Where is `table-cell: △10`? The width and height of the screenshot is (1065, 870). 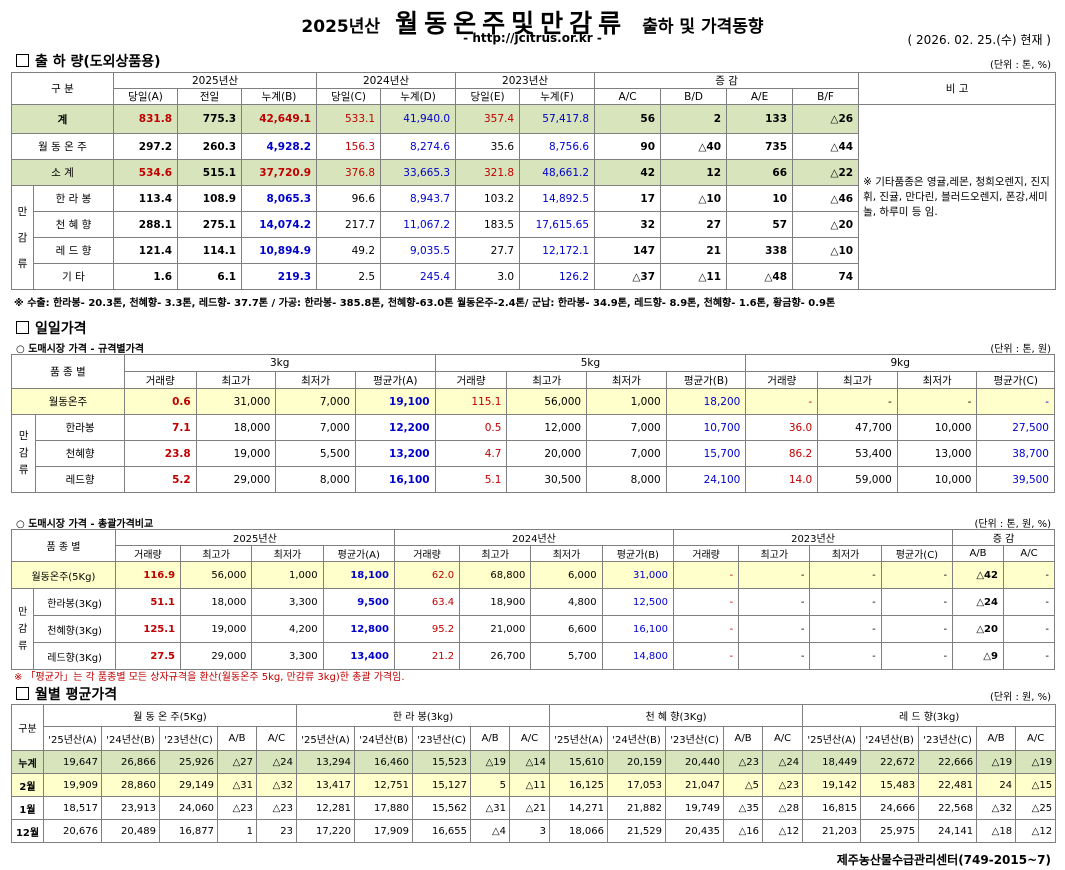
table-cell: △10 is located at coordinates (826, 250).